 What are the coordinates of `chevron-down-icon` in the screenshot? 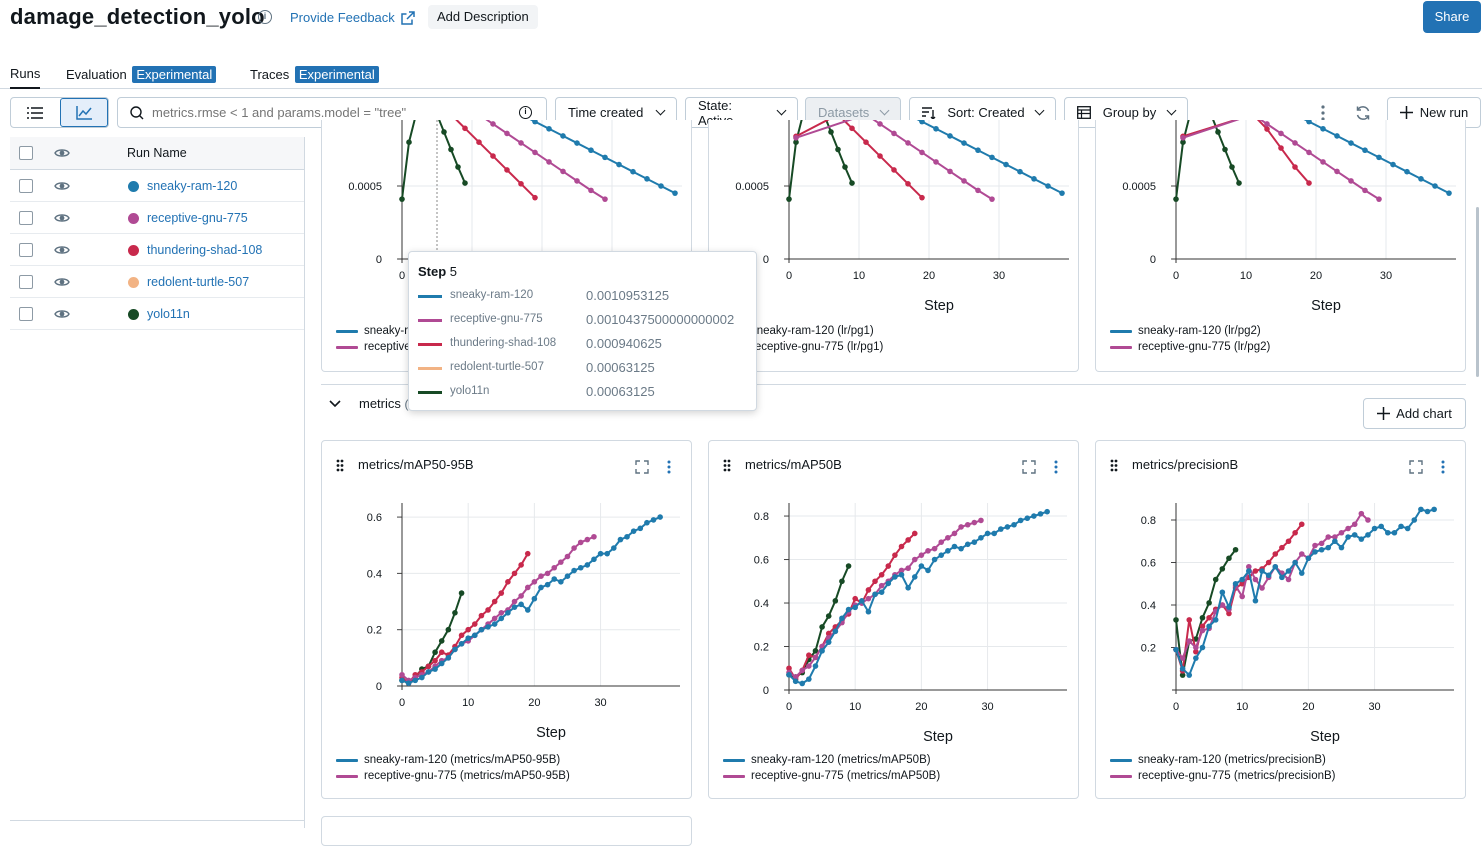 It's located at (335, 404).